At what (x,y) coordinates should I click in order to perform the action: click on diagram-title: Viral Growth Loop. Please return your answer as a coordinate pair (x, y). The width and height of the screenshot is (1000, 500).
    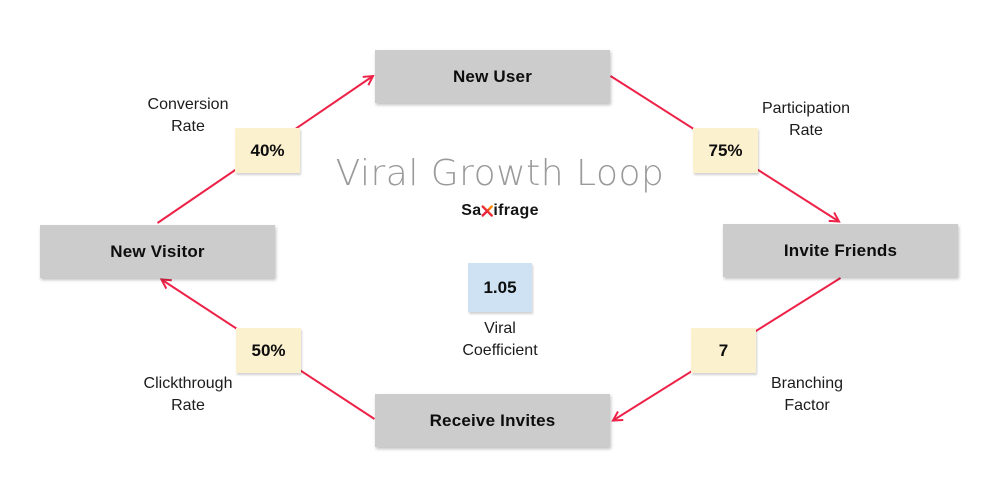
    Looking at the image, I should click on (500, 173).